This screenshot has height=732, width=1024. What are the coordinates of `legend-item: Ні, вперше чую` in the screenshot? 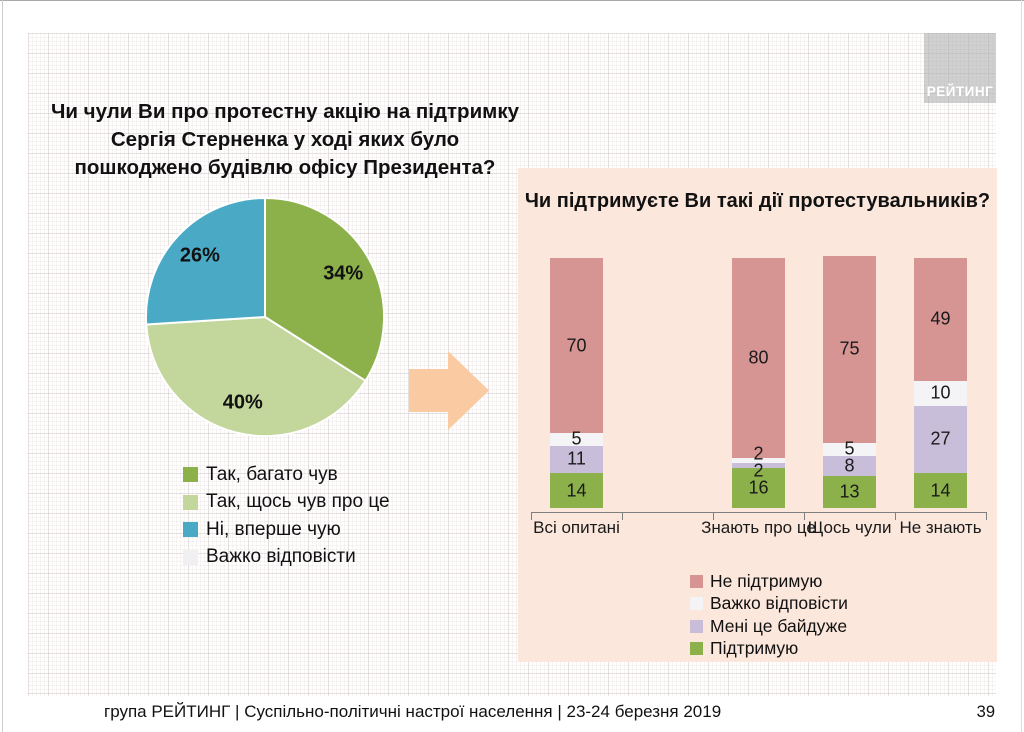 It's located at (286, 530).